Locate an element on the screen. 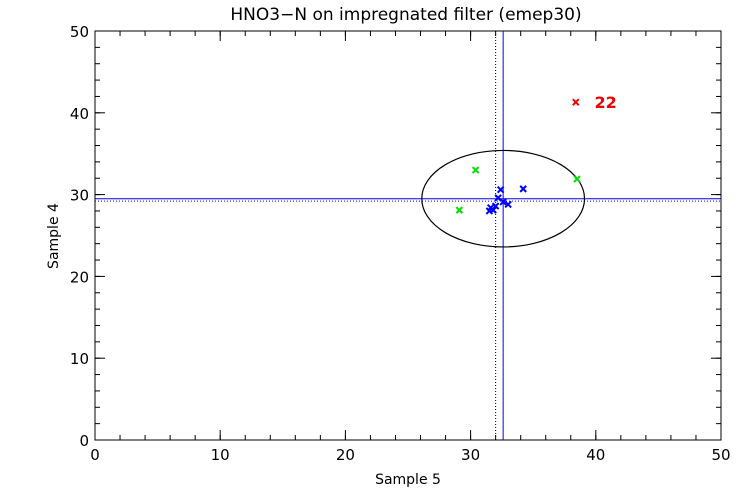 This screenshot has height=500, width=750. x-tick-label: 40 is located at coordinates (595, 455).